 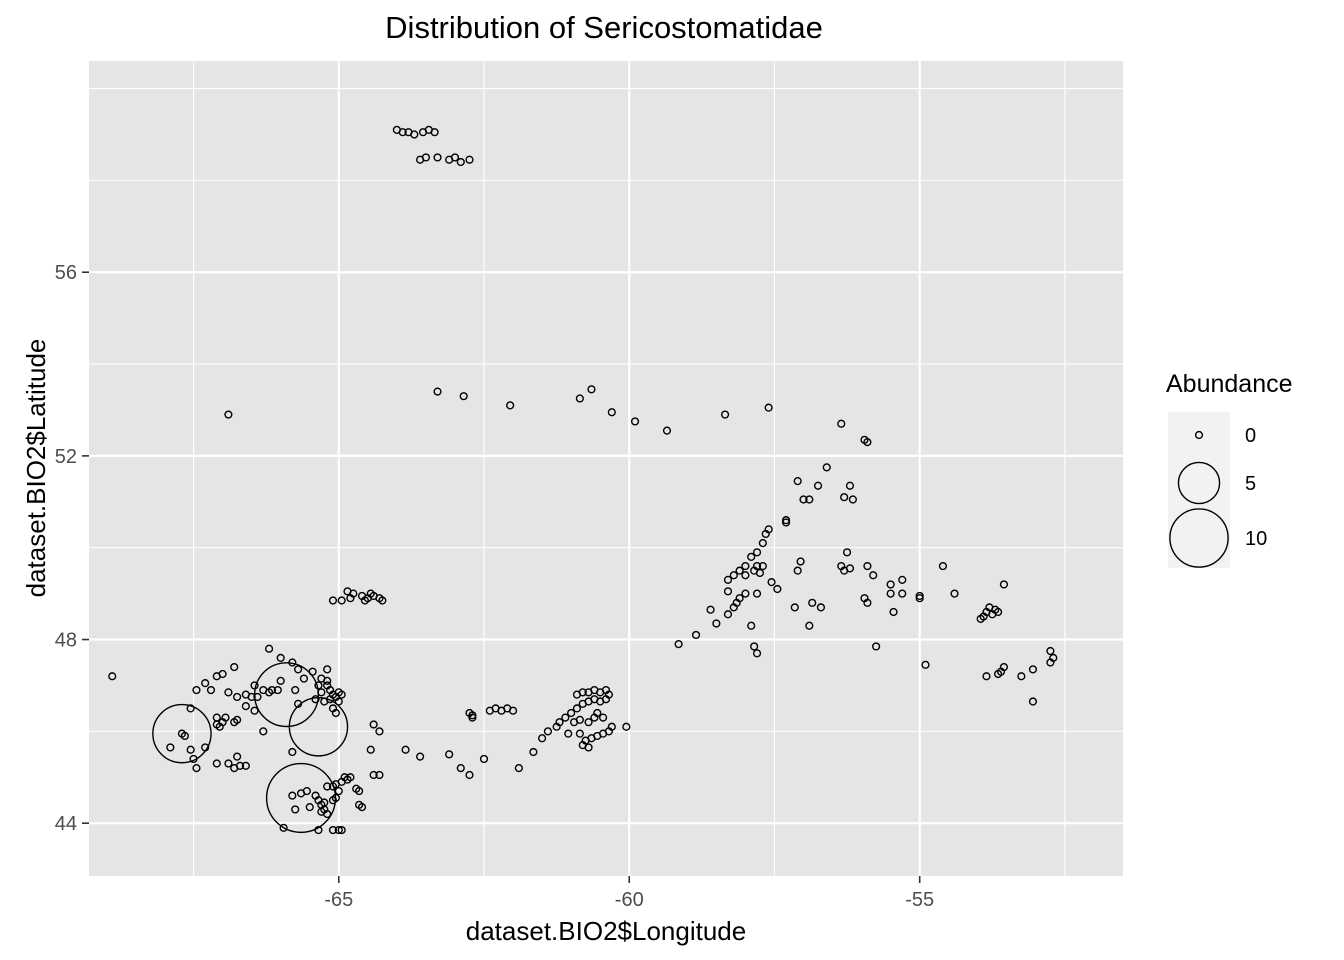 I want to click on legend: Abundance 0 5 10, so click(x=1229, y=469).